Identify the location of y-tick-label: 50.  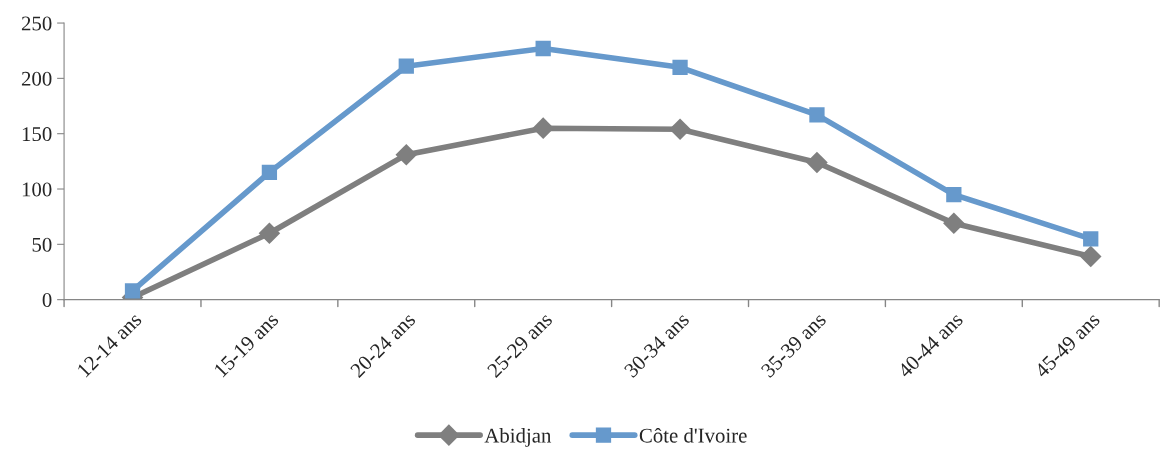
(42, 244).